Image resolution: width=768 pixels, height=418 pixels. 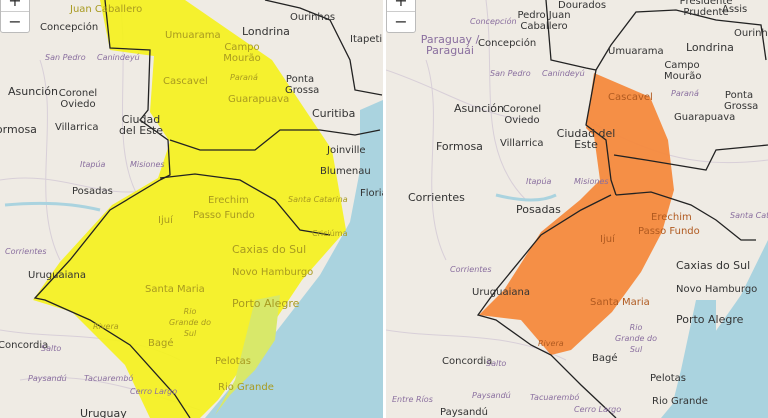 I want to click on map-label: Uruguay, so click(x=103, y=412).